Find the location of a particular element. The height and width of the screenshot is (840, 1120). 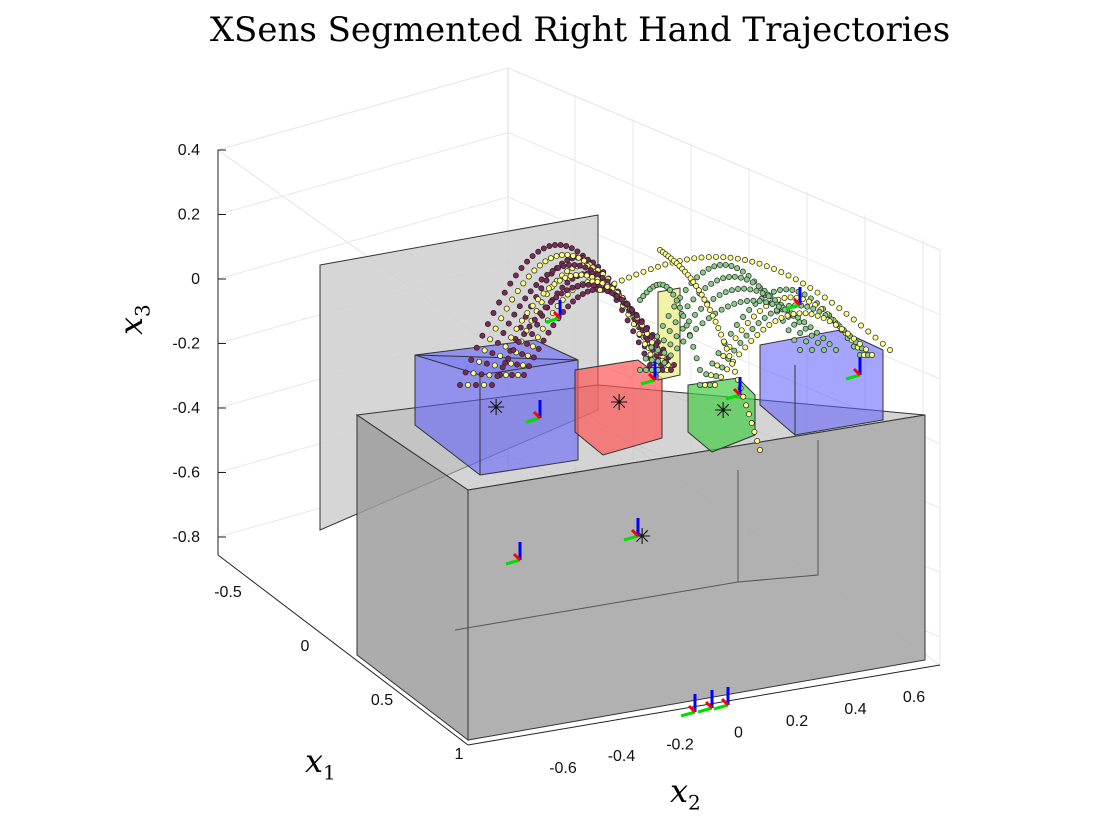

x3-tick-label: -0.4 is located at coordinates (186, 408).